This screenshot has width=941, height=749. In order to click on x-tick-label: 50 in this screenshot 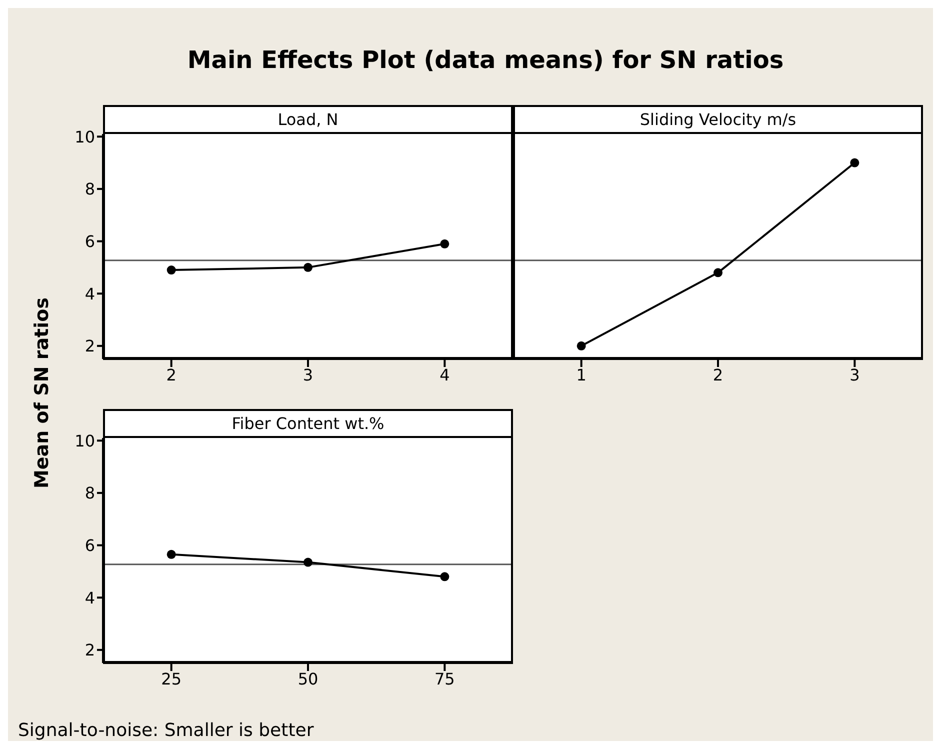, I will do `click(308, 678)`.